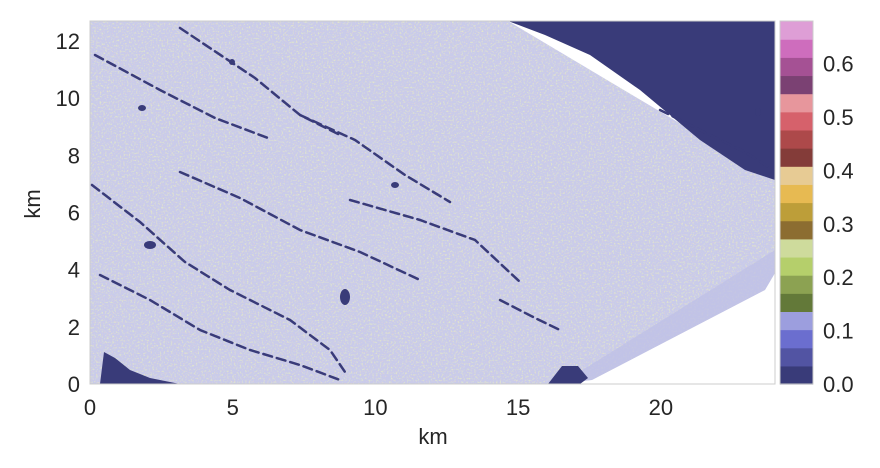 The height and width of the screenshot is (468, 880). Describe the element at coordinates (838, 277) in the screenshot. I see `colorbar-tick-label: 0.2` at that location.